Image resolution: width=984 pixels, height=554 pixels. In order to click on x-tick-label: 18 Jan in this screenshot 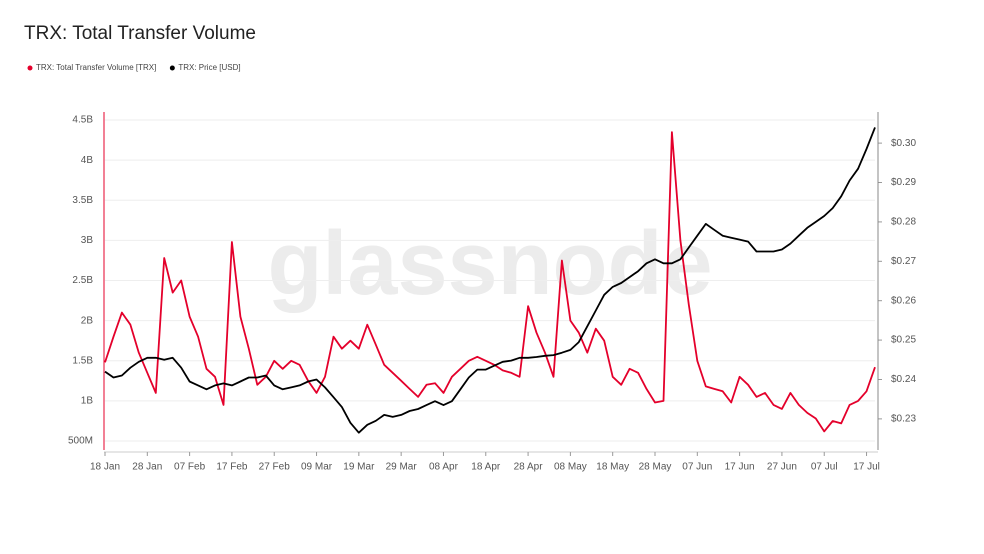, I will do `click(105, 467)`.